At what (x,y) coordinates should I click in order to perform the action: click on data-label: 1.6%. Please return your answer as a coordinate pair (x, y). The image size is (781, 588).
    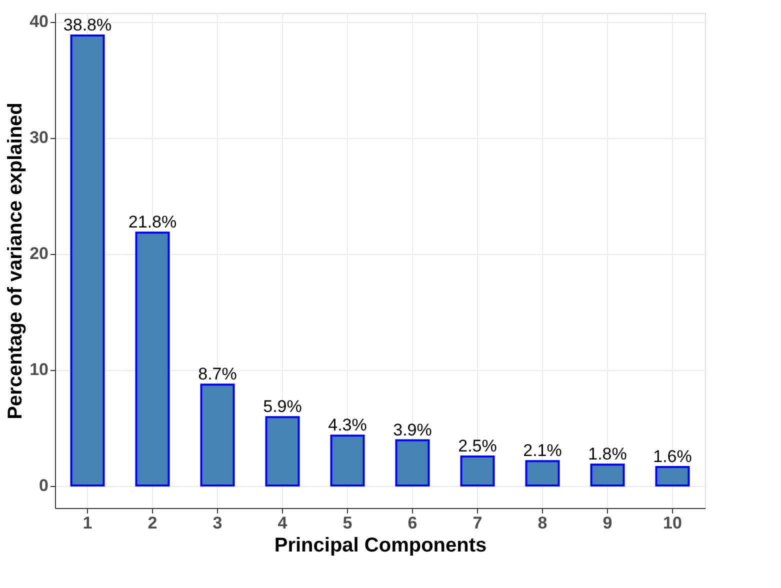
    Looking at the image, I should click on (672, 456).